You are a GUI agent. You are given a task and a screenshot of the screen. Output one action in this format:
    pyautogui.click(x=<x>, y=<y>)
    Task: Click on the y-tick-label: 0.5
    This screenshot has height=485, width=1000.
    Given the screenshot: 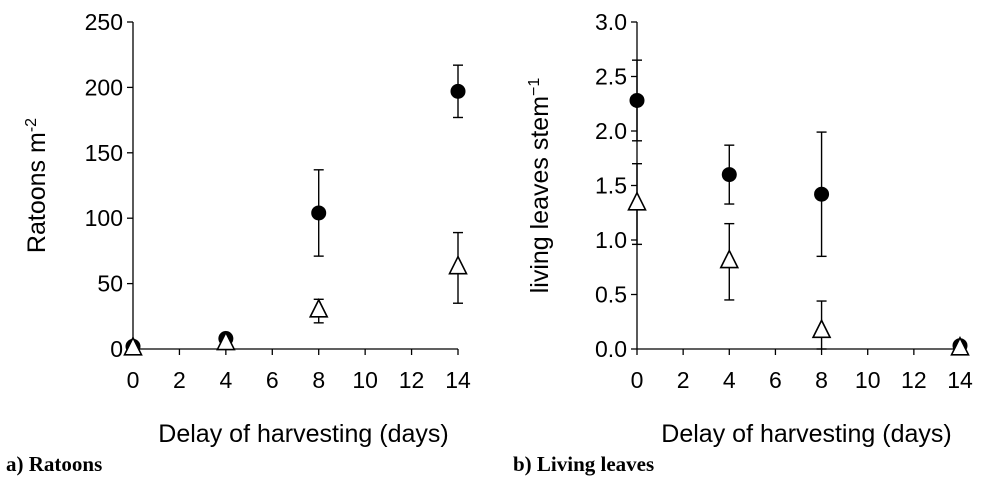 What is the action you would take?
    pyautogui.click(x=611, y=295)
    